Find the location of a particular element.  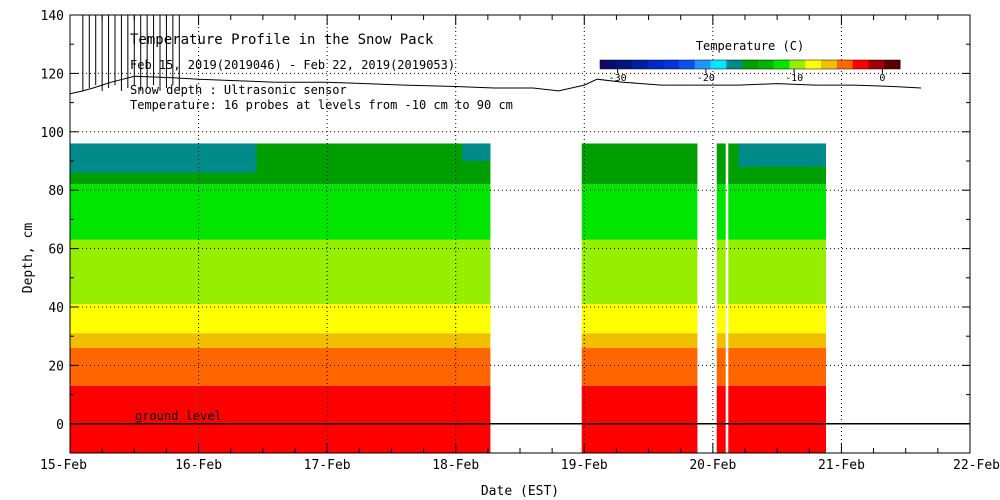

y-tick-label: 20 is located at coordinates (56, 366).